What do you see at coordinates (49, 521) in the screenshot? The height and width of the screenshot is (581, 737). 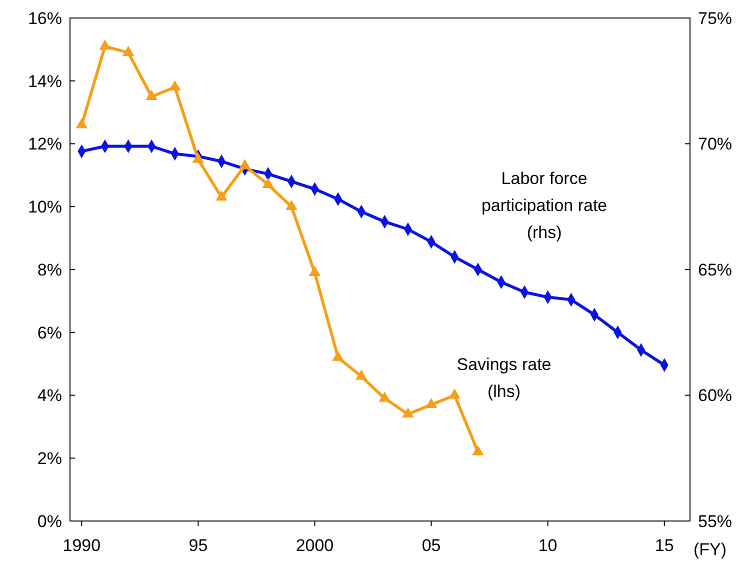 I see `y-tick-label: 0%` at bounding box center [49, 521].